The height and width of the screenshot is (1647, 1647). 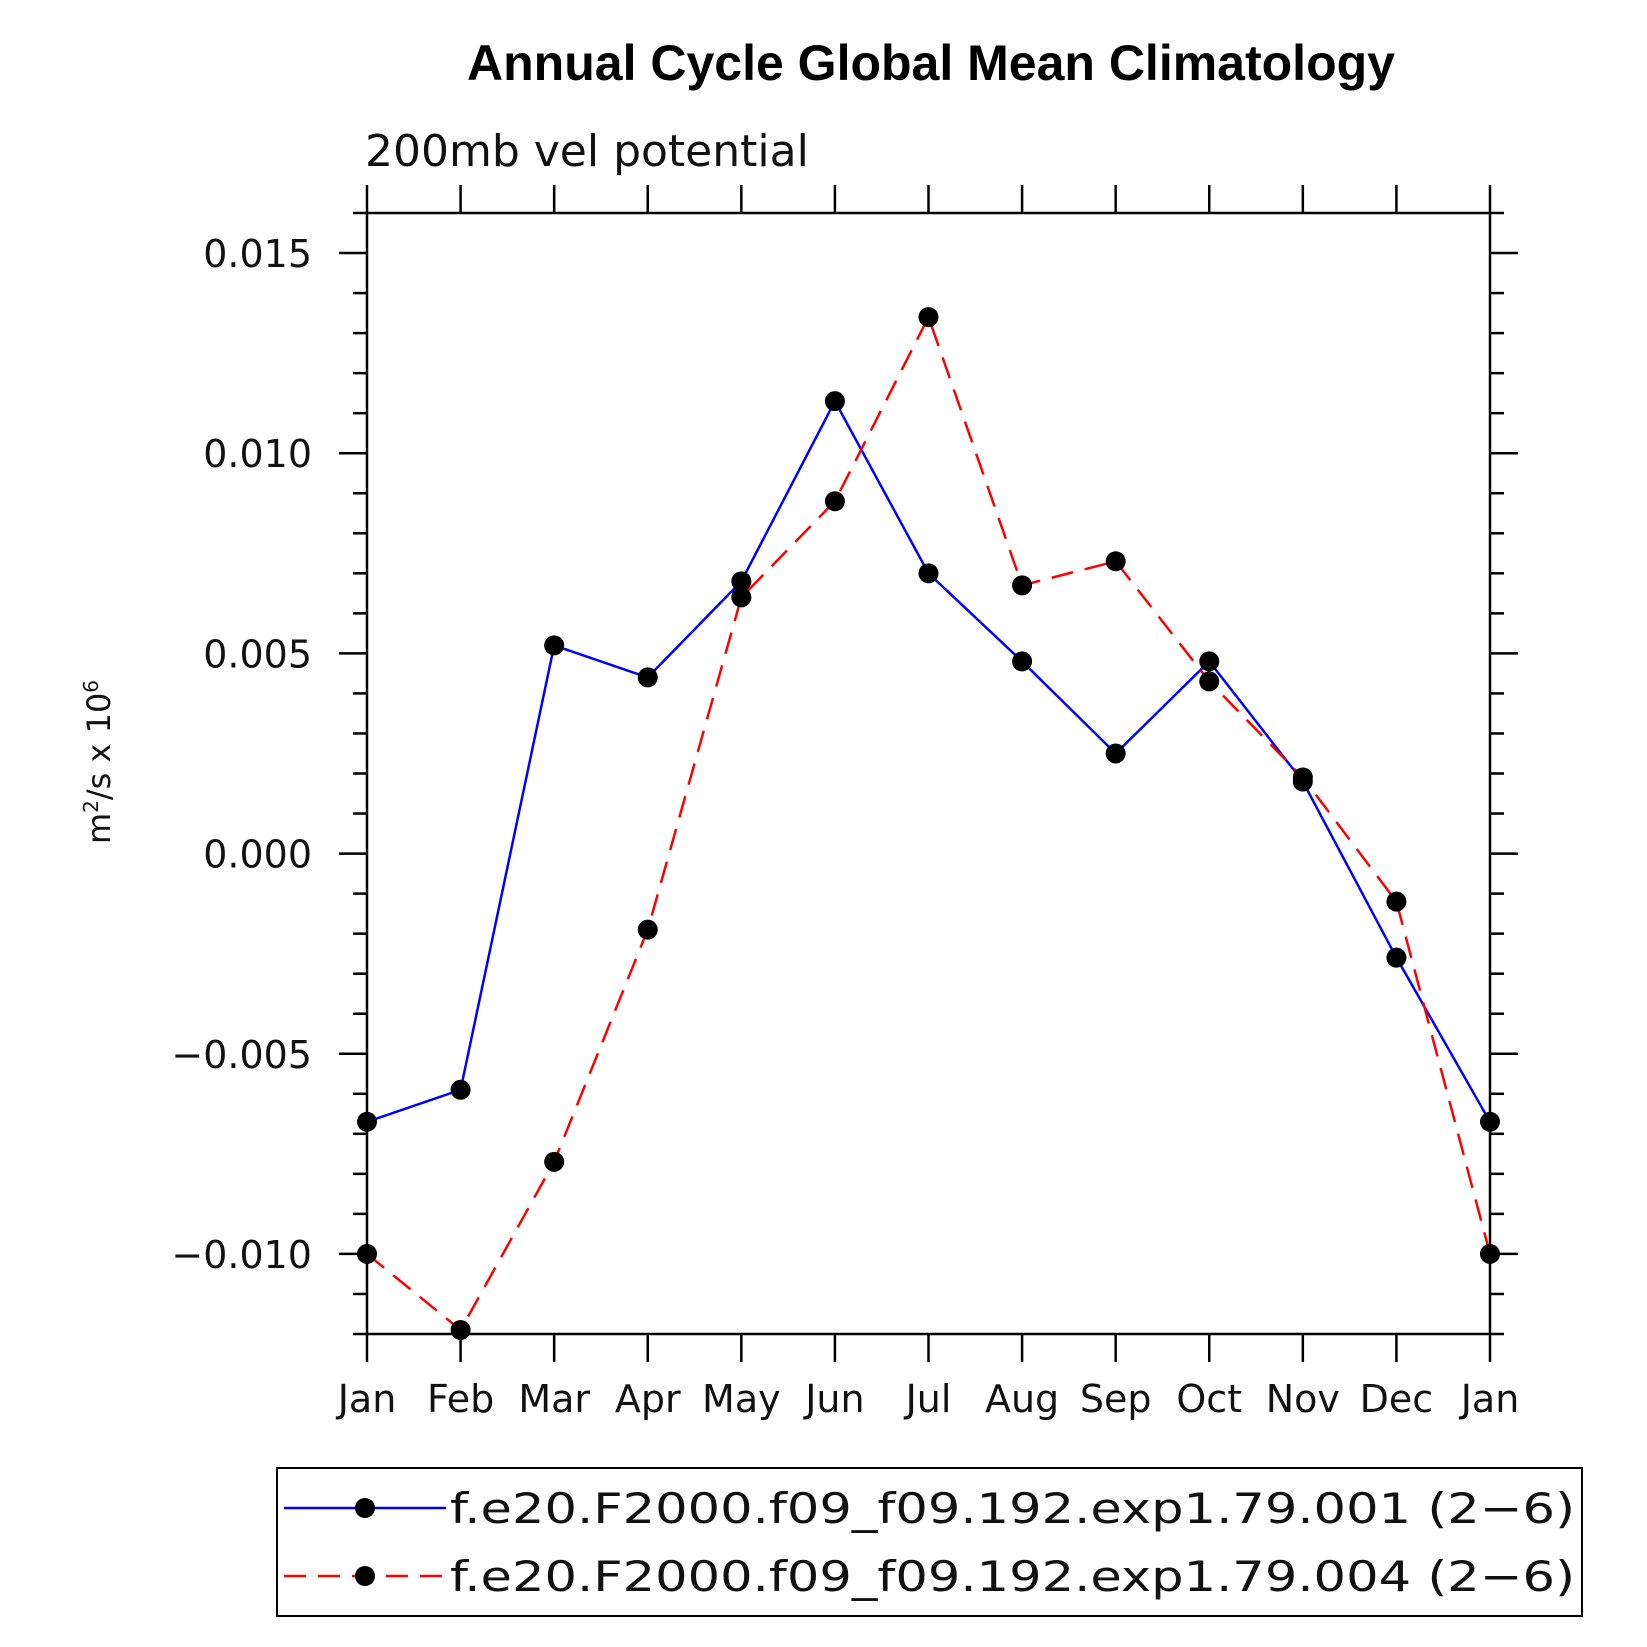 What do you see at coordinates (257, 855) in the screenshot?
I see `y-tick-label: 0.000` at bounding box center [257, 855].